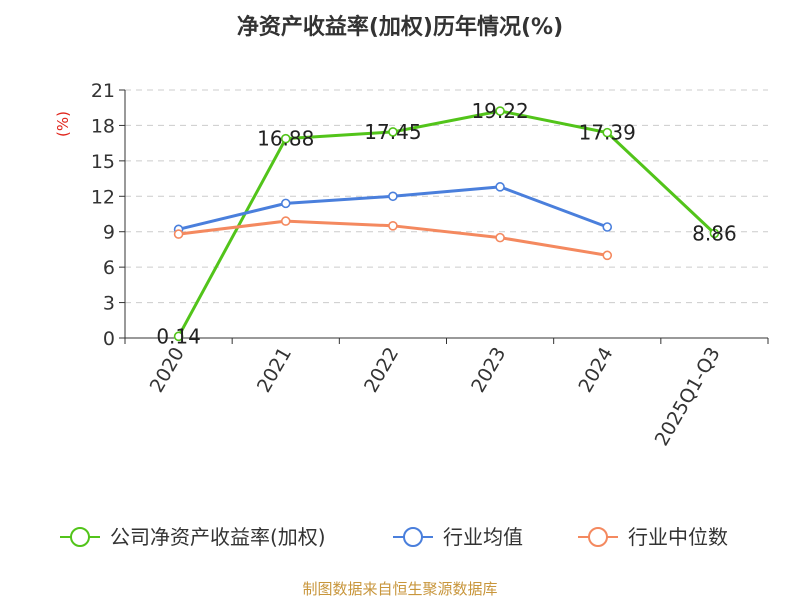  I want to click on data-label: 16.88, so click(285, 139).